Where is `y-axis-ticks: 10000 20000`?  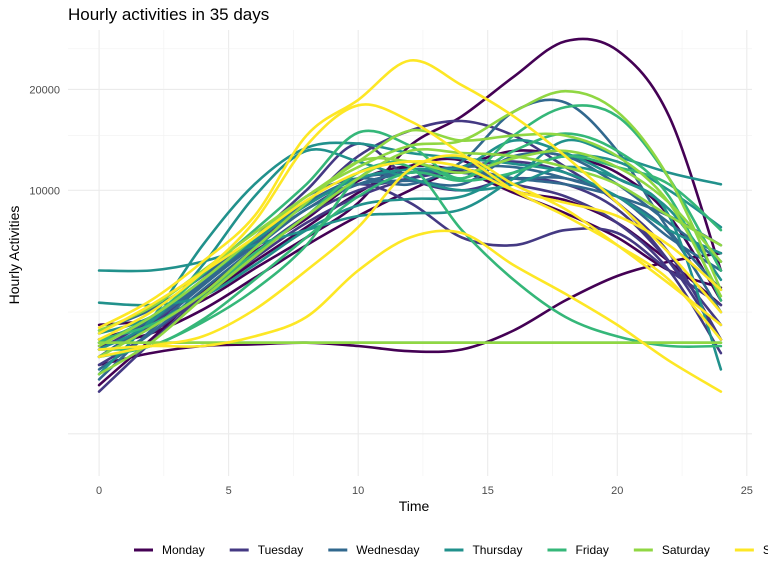 y-axis-ticks: 10000 20000 is located at coordinates (44, 140).